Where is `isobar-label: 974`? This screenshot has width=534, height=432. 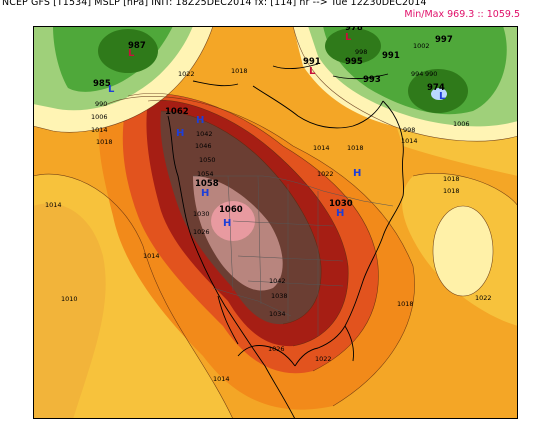 isobar-label: 974 is located at coordinates (436, 88).